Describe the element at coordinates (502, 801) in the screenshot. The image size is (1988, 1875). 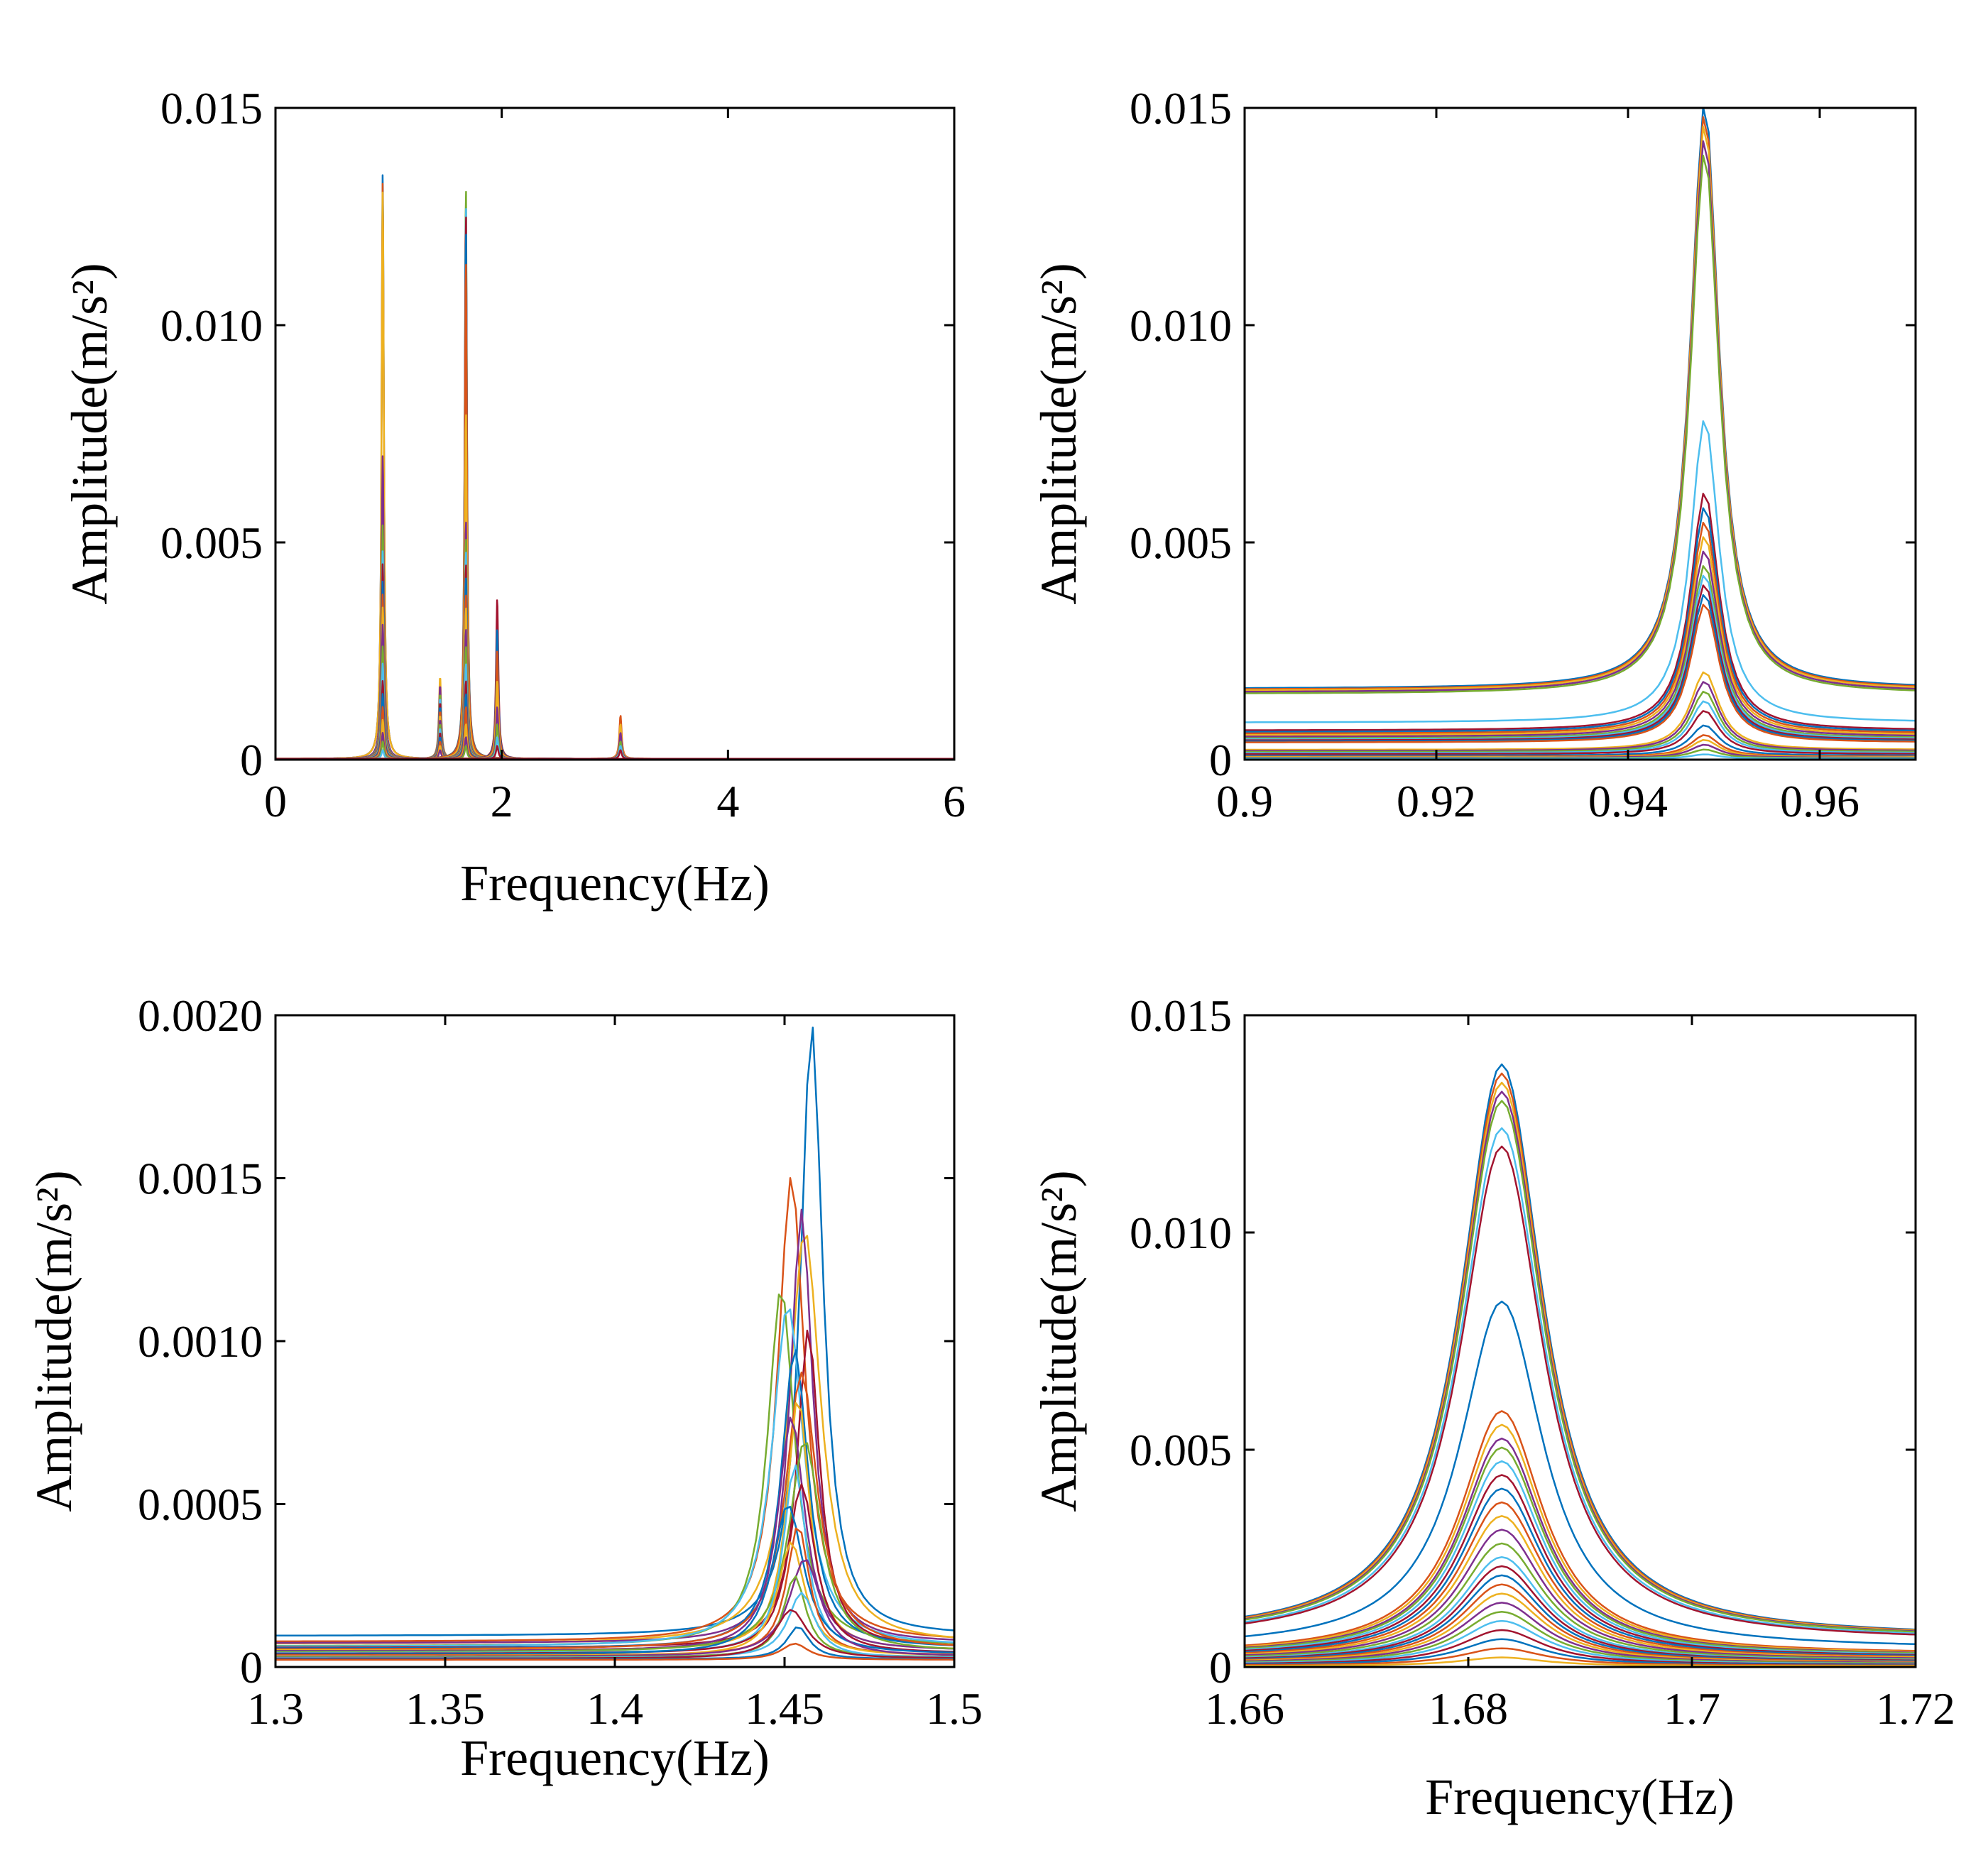
I see `x-tick-label: 2` at that location.